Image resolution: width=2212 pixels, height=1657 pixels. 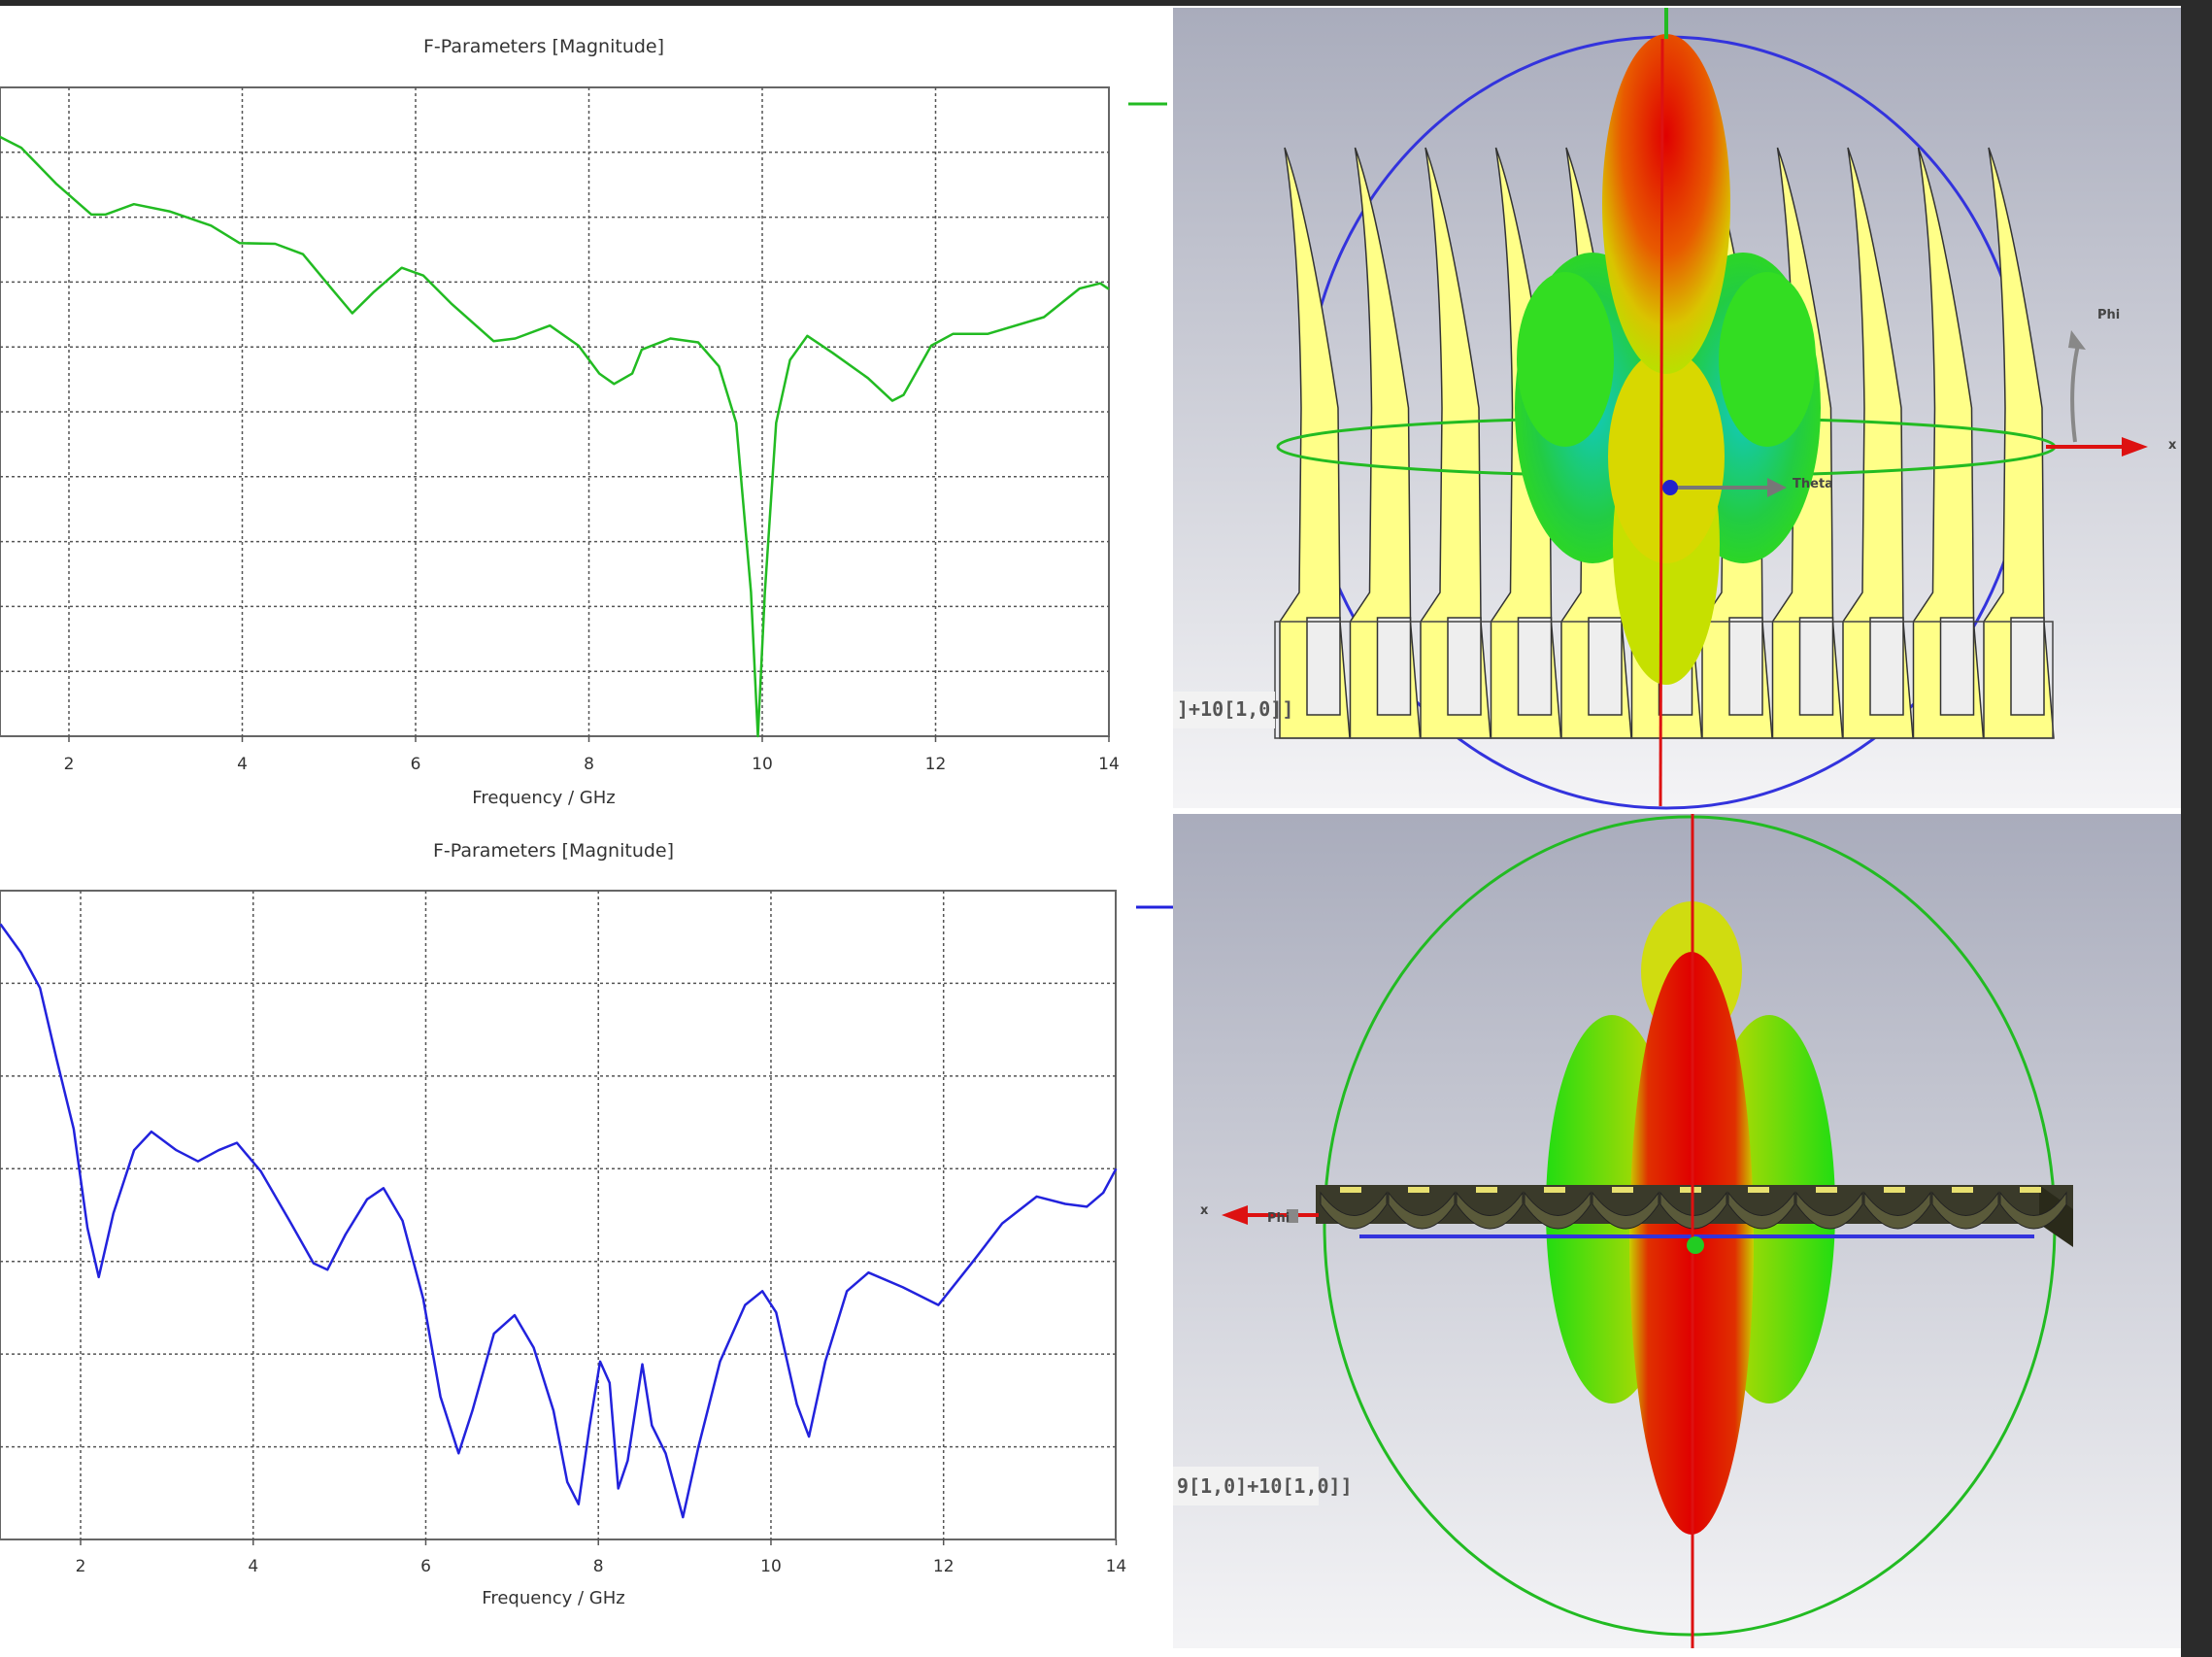 I want to click on antenna-array-fins, so click(x=1667, y=443).